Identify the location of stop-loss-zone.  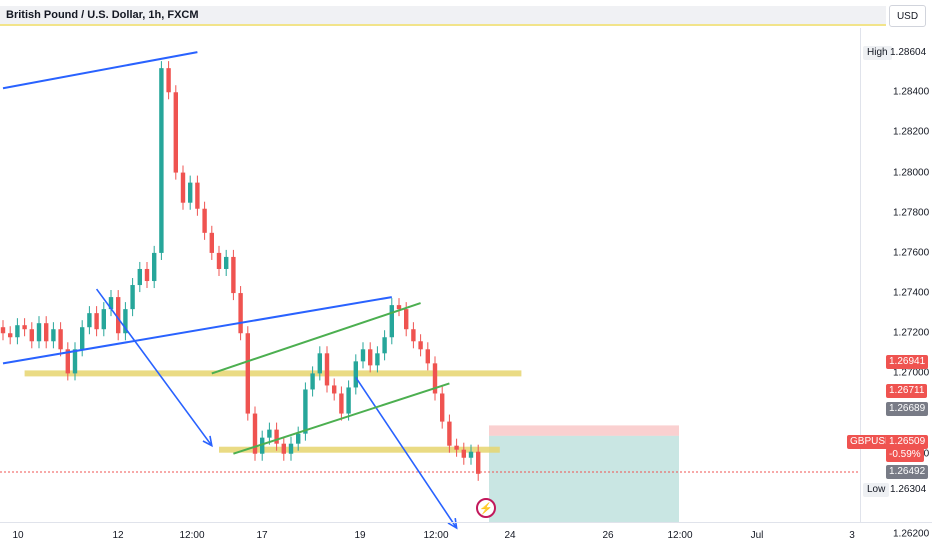
(584, 430).